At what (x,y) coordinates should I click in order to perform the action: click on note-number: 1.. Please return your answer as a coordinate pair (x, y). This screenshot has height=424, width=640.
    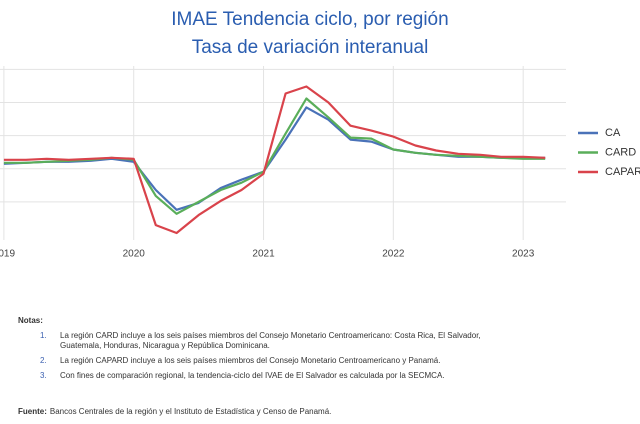
    Looking at the image, I should click on (43, 335).